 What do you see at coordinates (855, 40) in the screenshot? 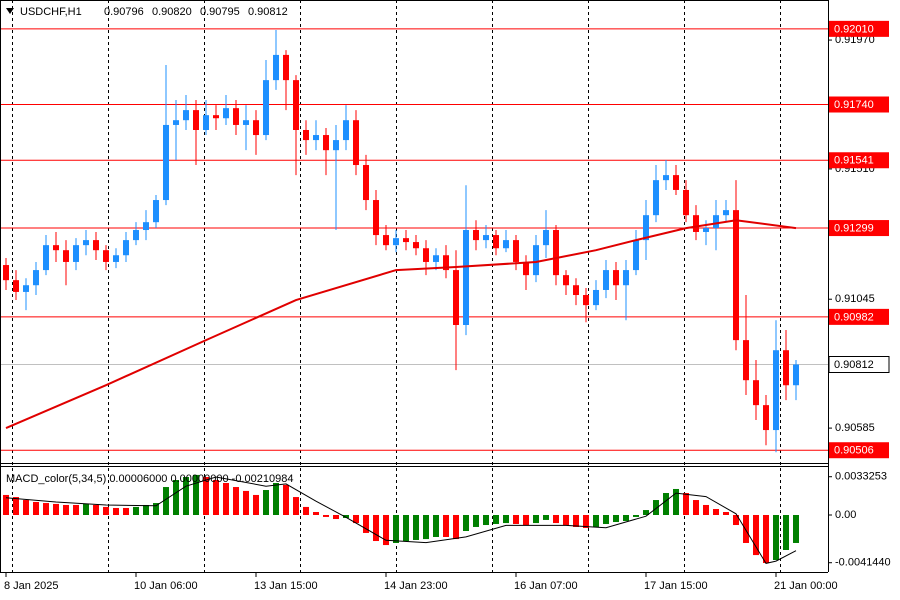
I see `y-tick-label: 0.91970` at bounding box center [855, 40].